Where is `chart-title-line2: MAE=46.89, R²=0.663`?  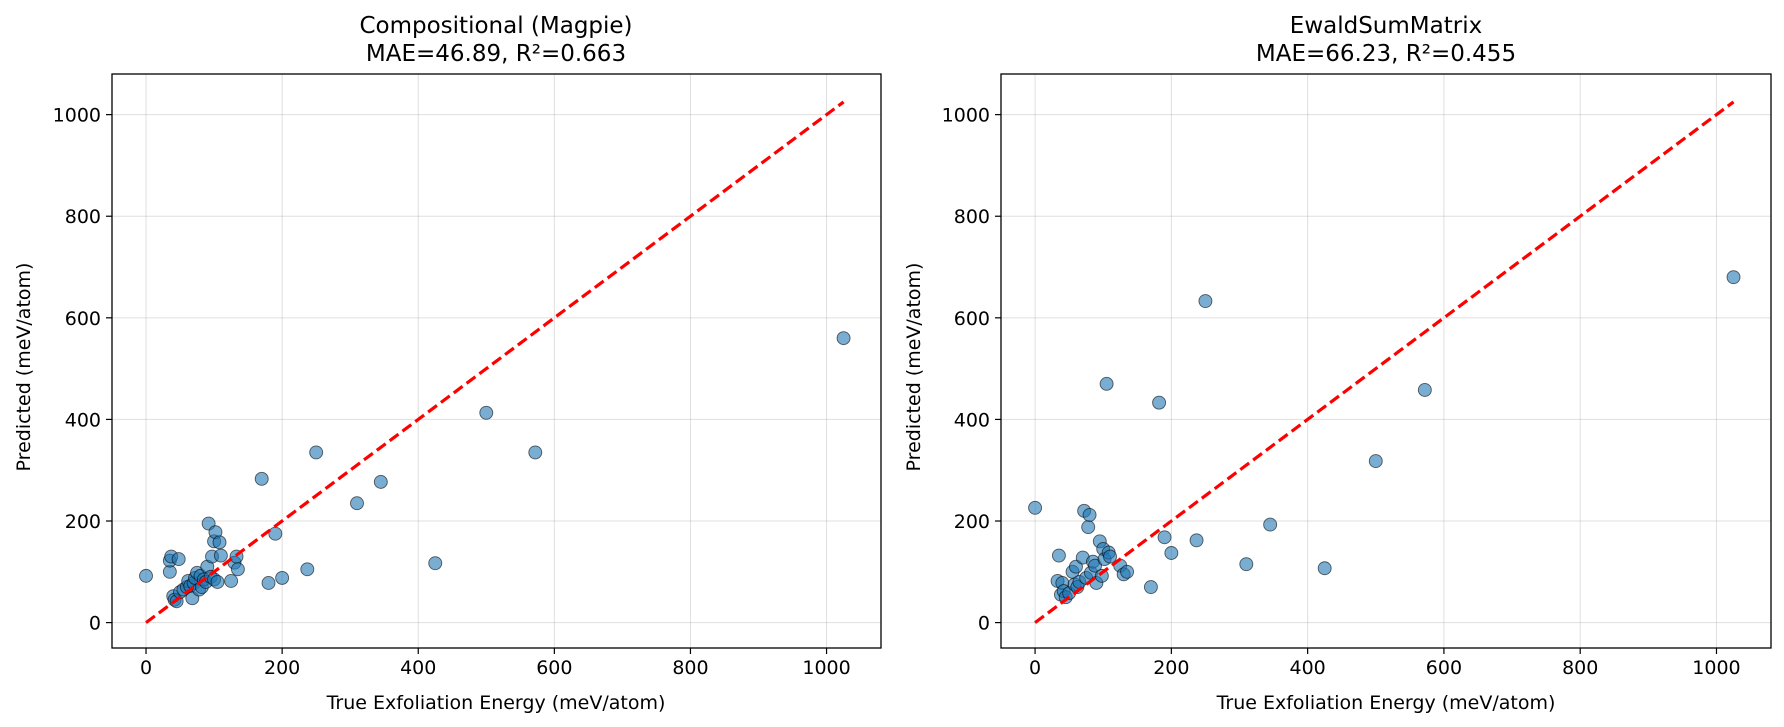 chart-title-line2: MAE=46.89, R²=0.663 is located at coordinates (496, 54).